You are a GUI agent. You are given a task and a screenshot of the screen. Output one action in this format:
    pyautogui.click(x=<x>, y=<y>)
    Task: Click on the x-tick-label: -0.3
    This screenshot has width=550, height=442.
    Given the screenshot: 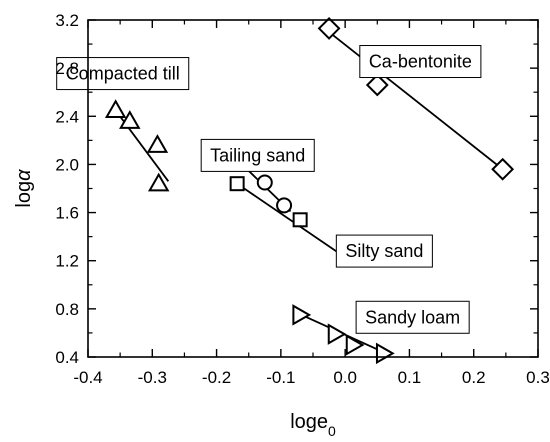 What is the action you would take?
    pyautogui.click(x=152, y=377)
    